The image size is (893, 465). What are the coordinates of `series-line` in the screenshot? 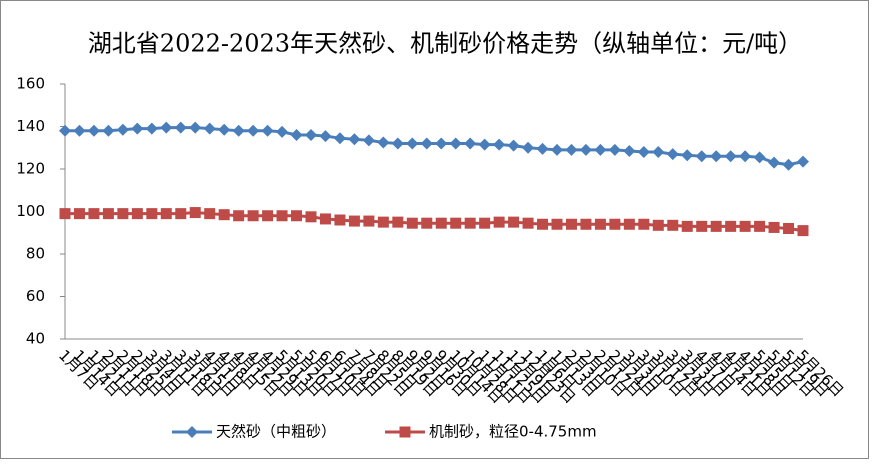 It's located at (434, 222).